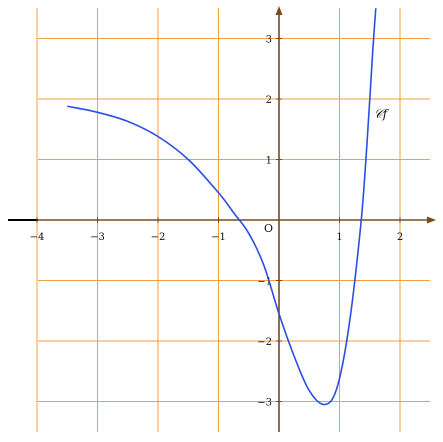 This screenshot has width=443, height=442. What do you see at coordinates (382, 114) in the screenshot?
I see `curve-label: 𝒞f` at bounding box center [382, 114].